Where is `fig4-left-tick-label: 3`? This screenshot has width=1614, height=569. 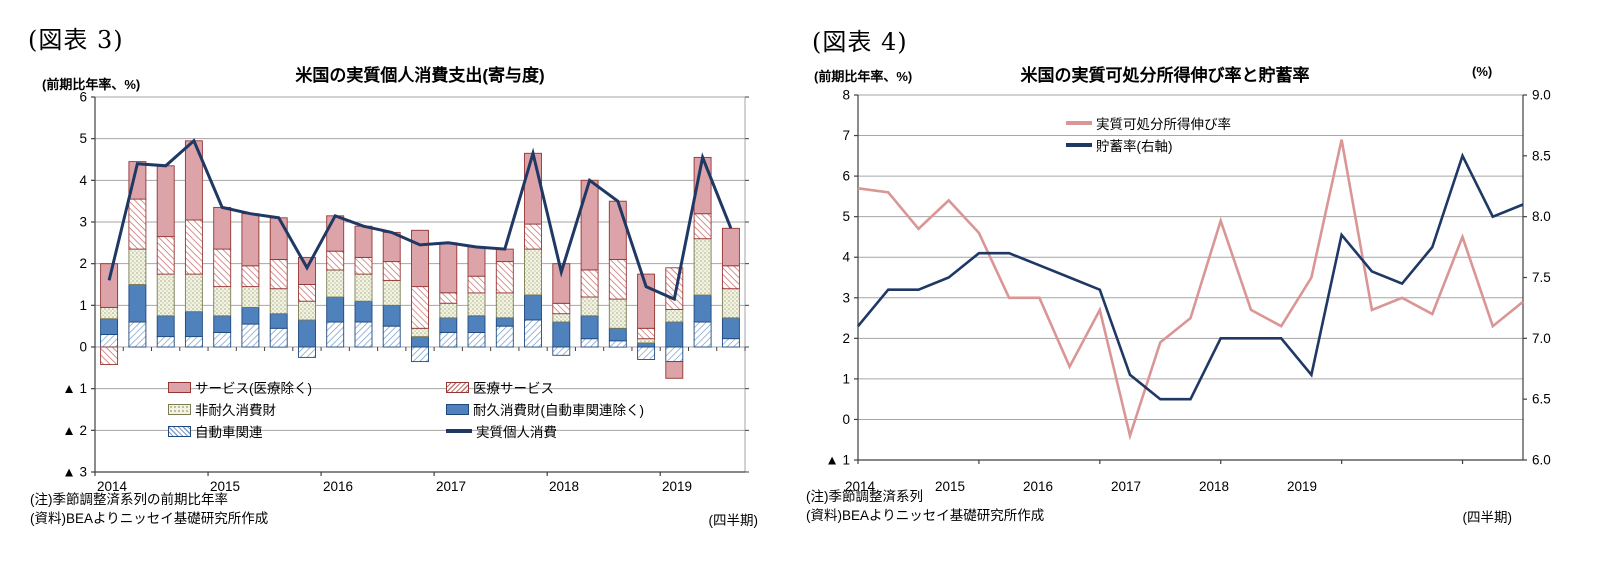 fig4-left-tick-label: 3 is located at coordinates (846, 297).